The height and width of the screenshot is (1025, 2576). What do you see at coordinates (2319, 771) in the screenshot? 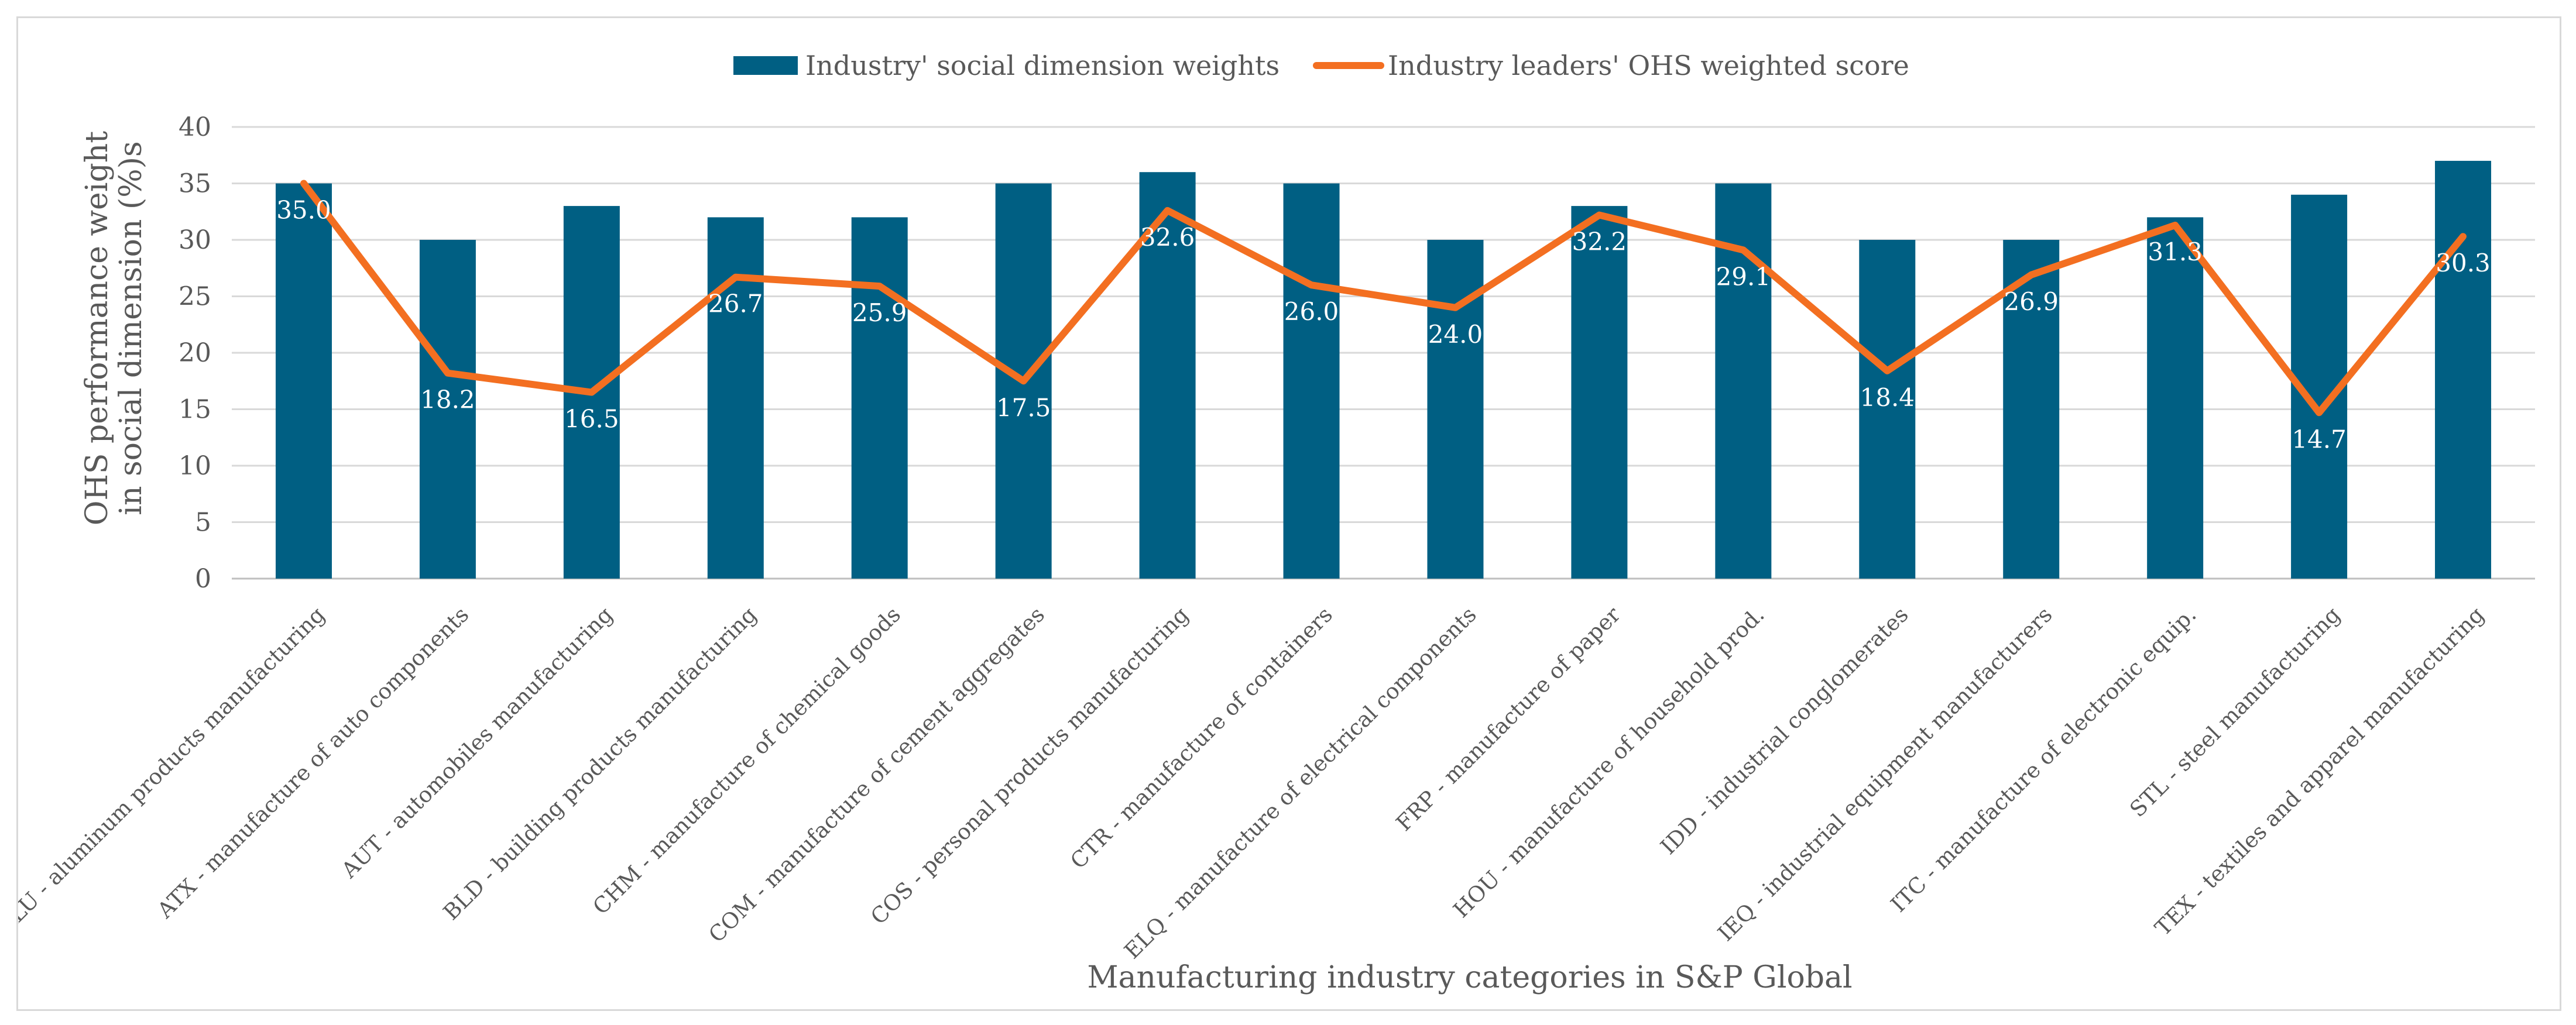
I see `x-category-label-15: TEX - textiles and apparel manufacturing` at bounding box center [2319, 771].